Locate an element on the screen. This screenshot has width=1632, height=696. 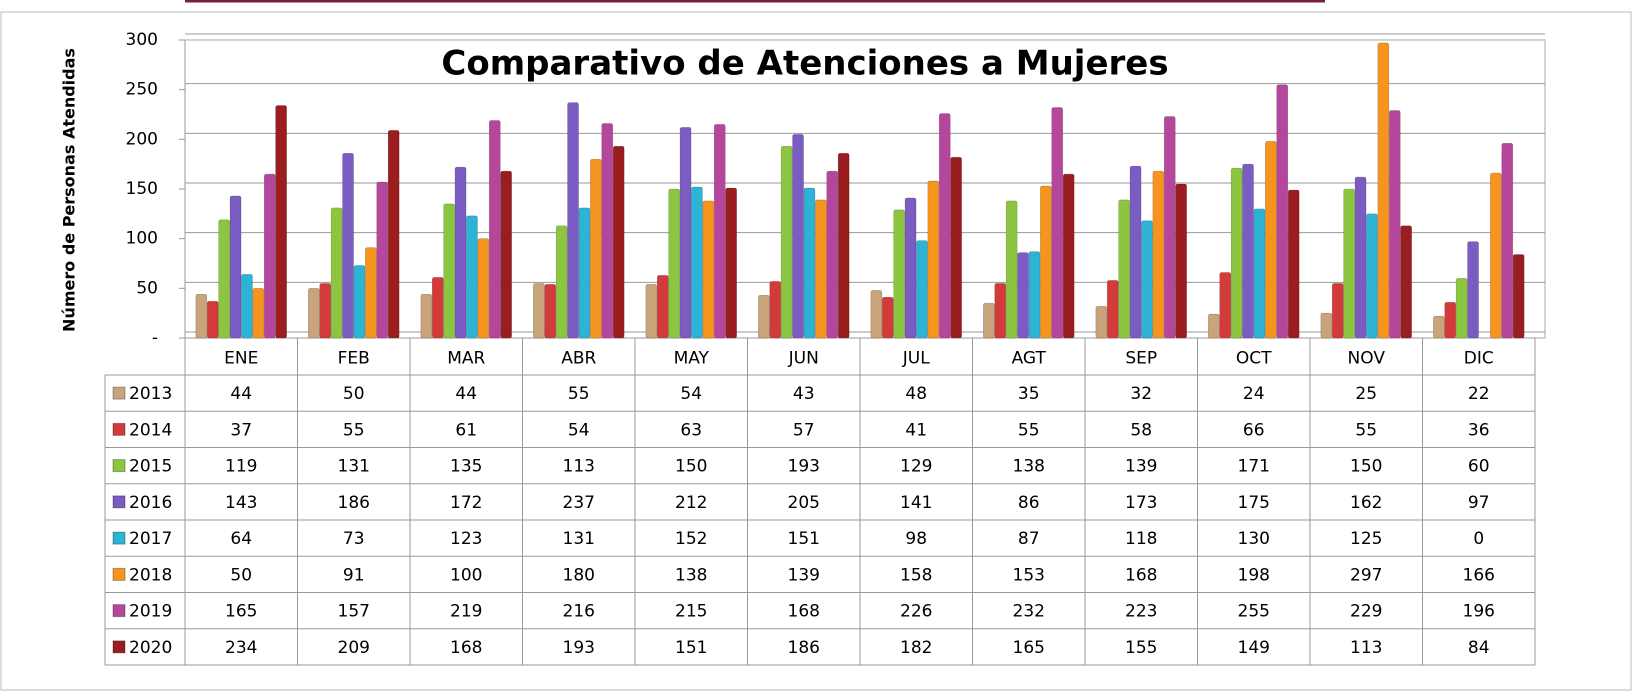
table-value: 84 is located at coordinates (1479, 648).